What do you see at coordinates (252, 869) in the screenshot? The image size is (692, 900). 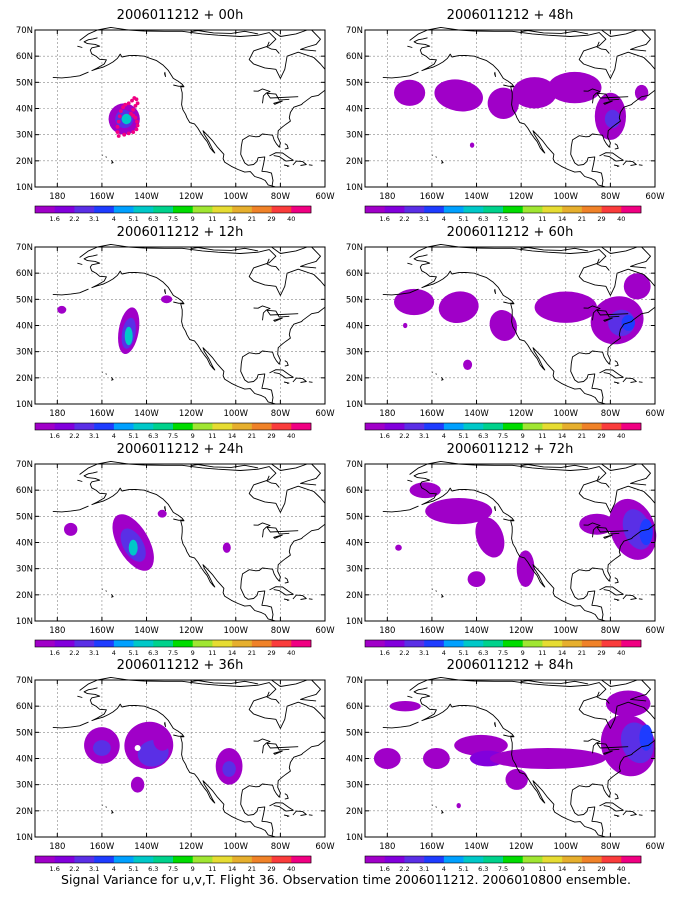 I see `colorbar-label: 21` at bounding box center [252, 869].